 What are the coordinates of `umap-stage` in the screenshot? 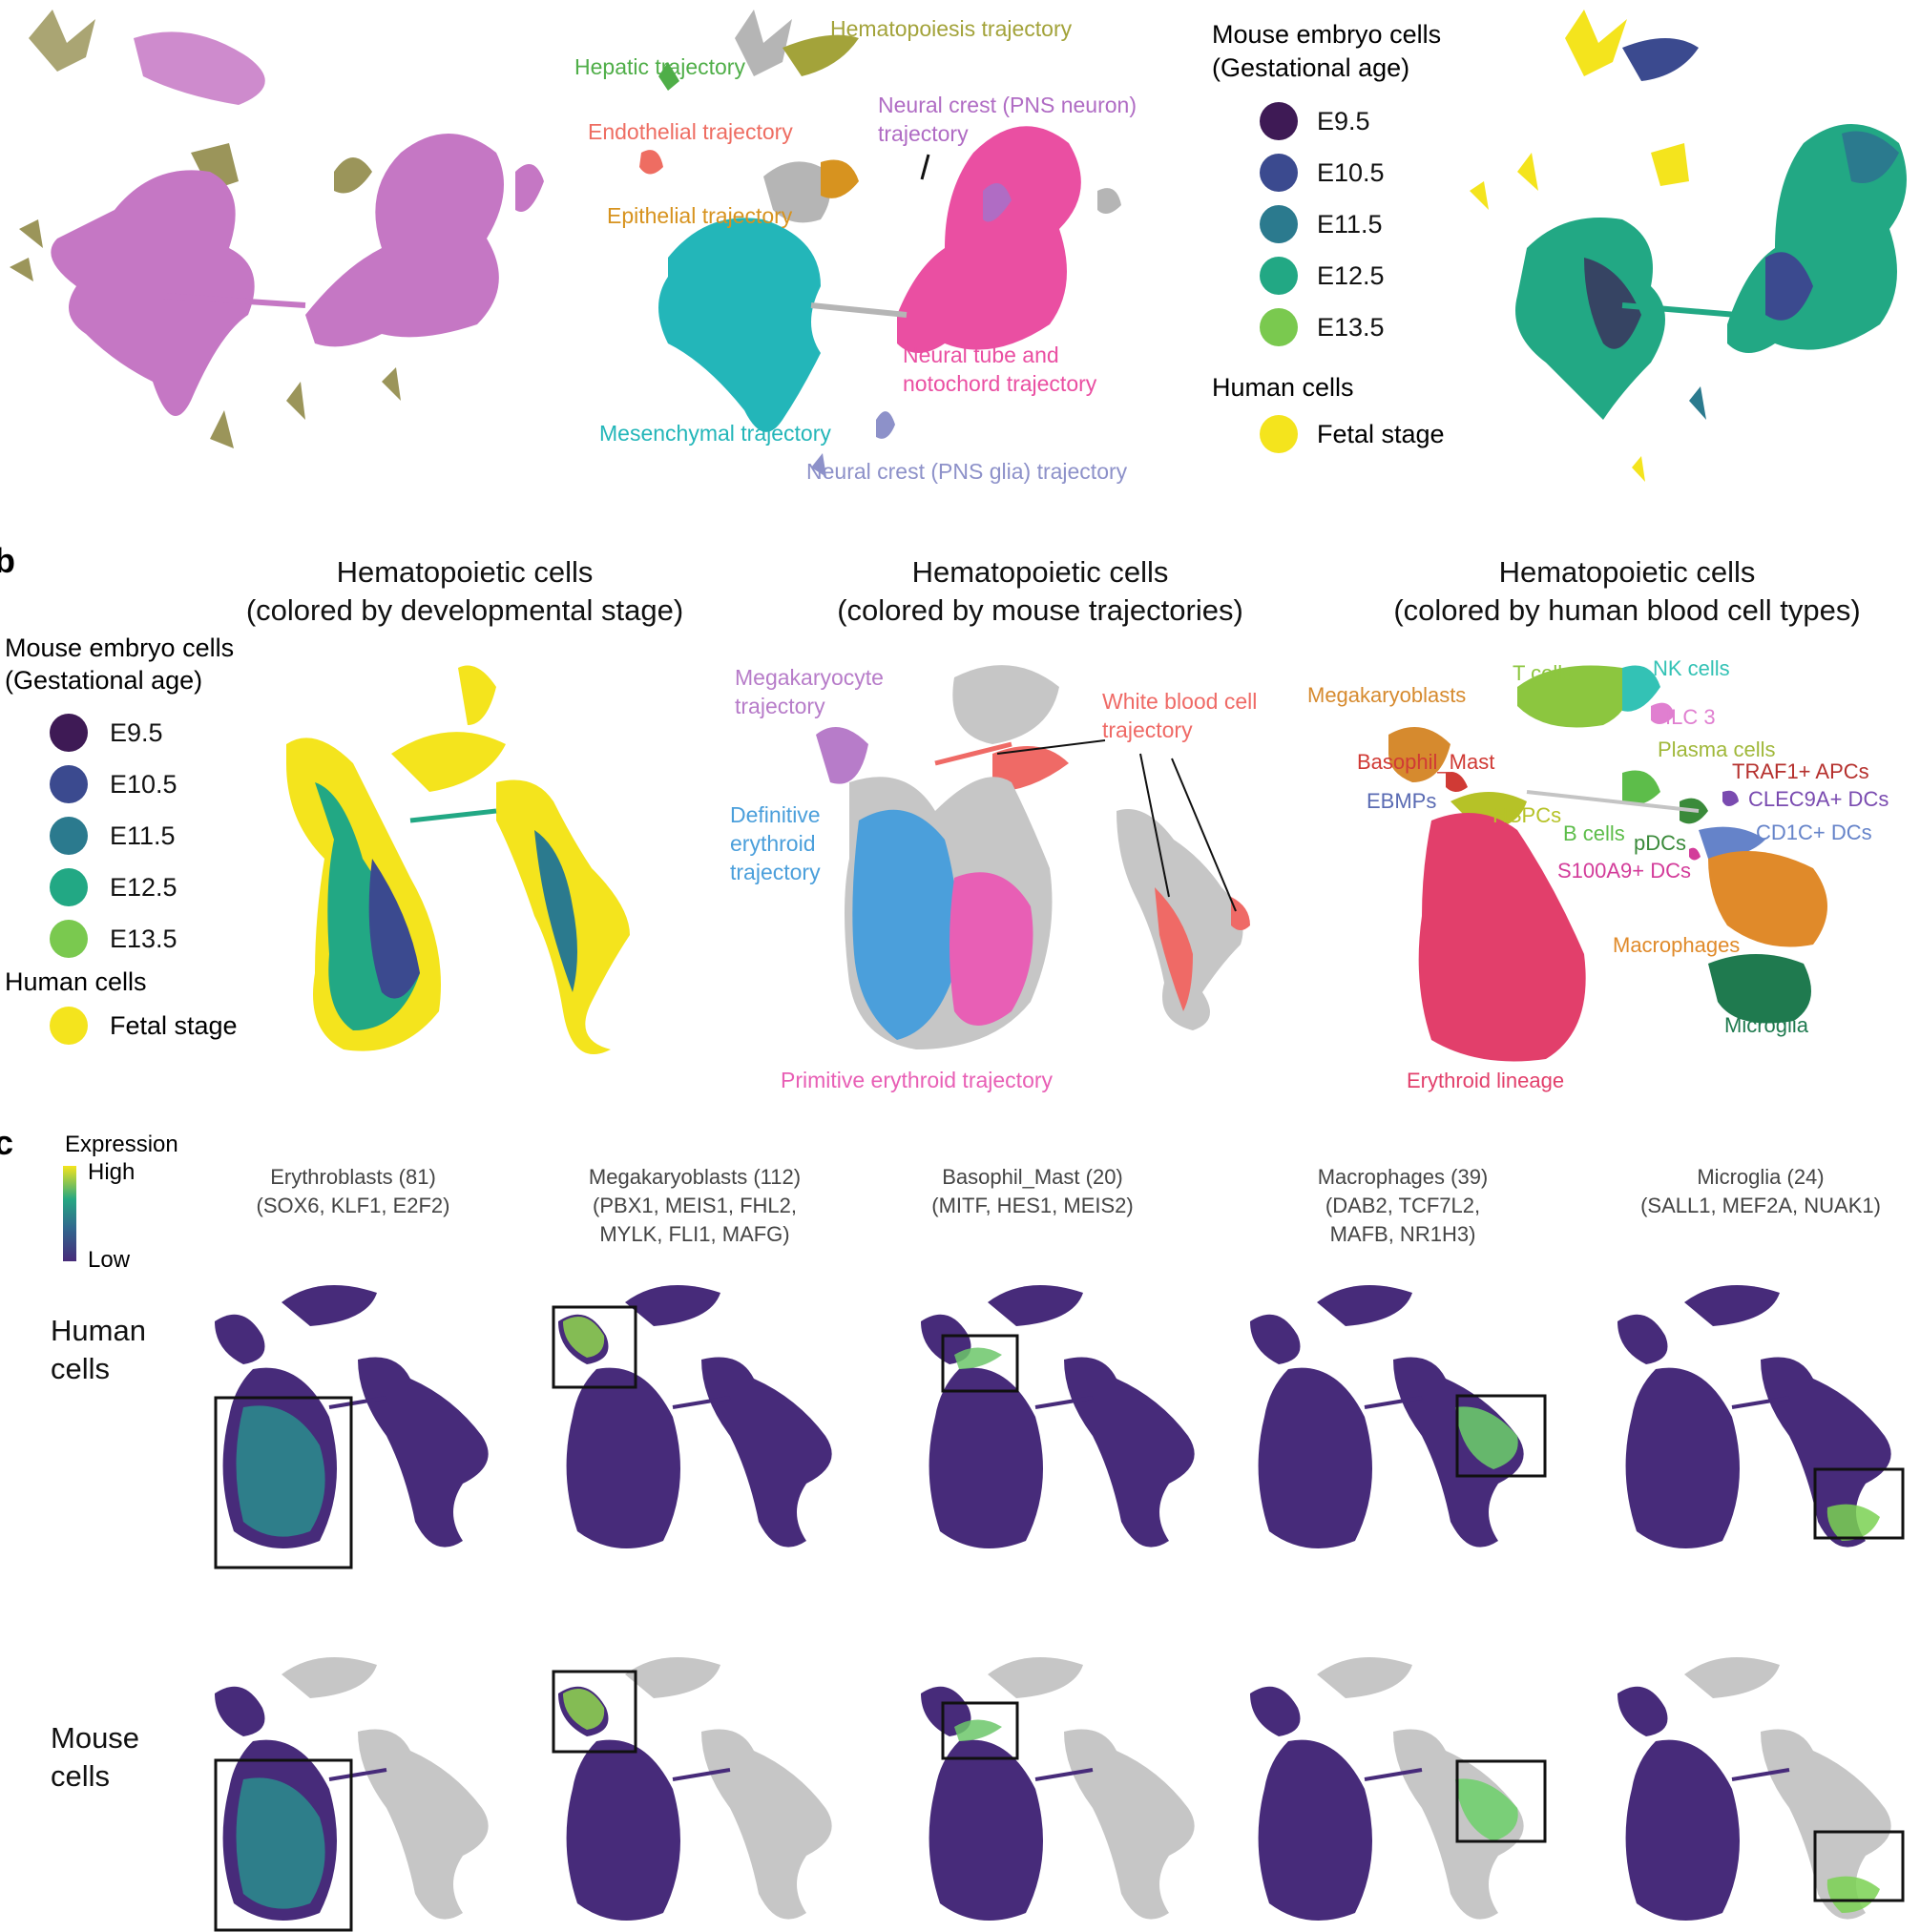 It's located at (1688, 246).